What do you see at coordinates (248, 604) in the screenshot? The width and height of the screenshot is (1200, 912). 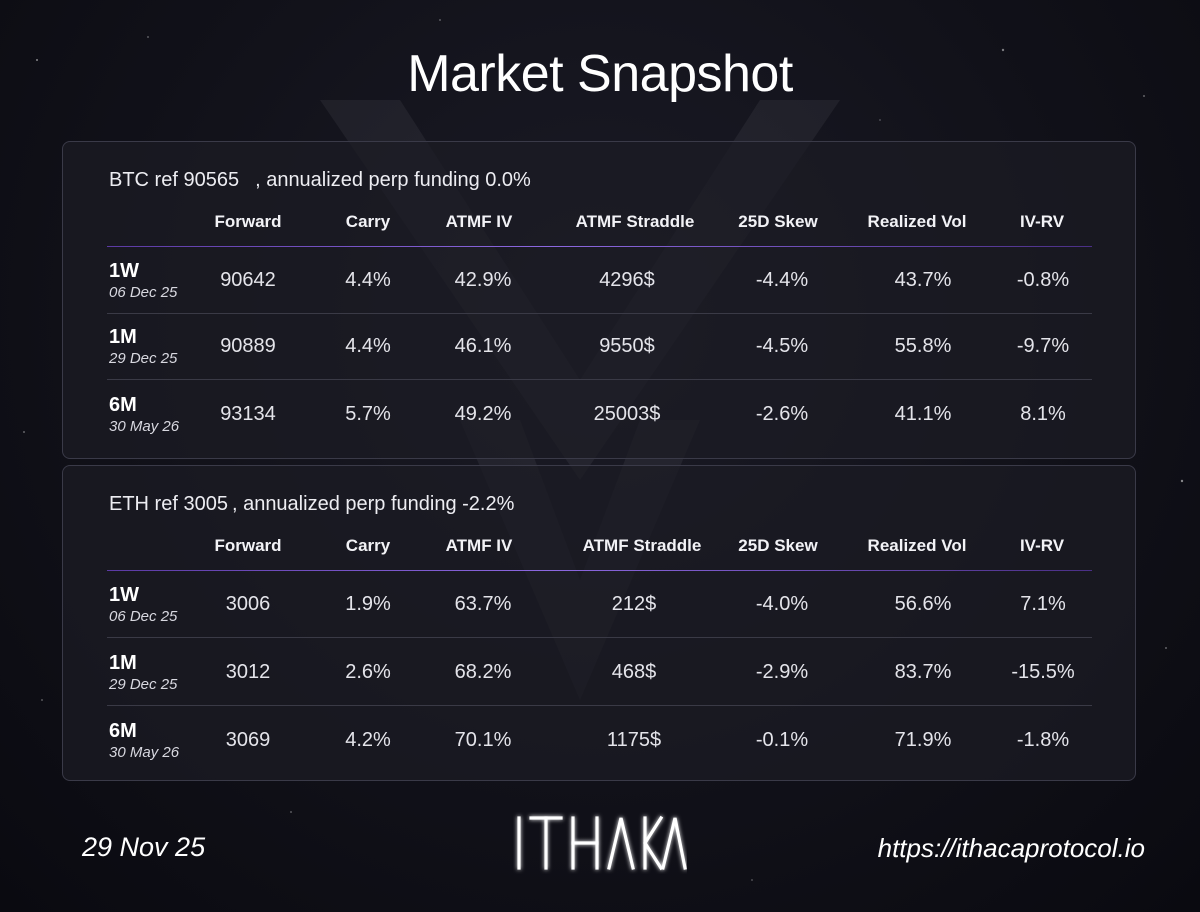 I see `forward-value: 3006` at bounding box center [248, 604].